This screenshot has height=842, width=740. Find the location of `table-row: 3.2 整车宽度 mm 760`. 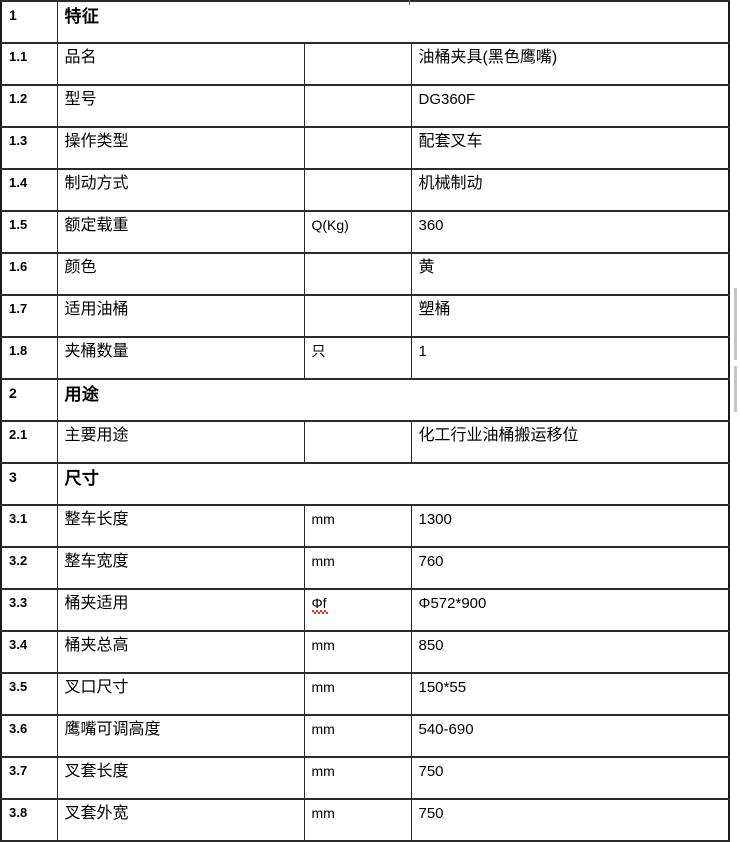

table-row: 3.2 整车宽度 mm 760 is located at coordinates (365, 568).